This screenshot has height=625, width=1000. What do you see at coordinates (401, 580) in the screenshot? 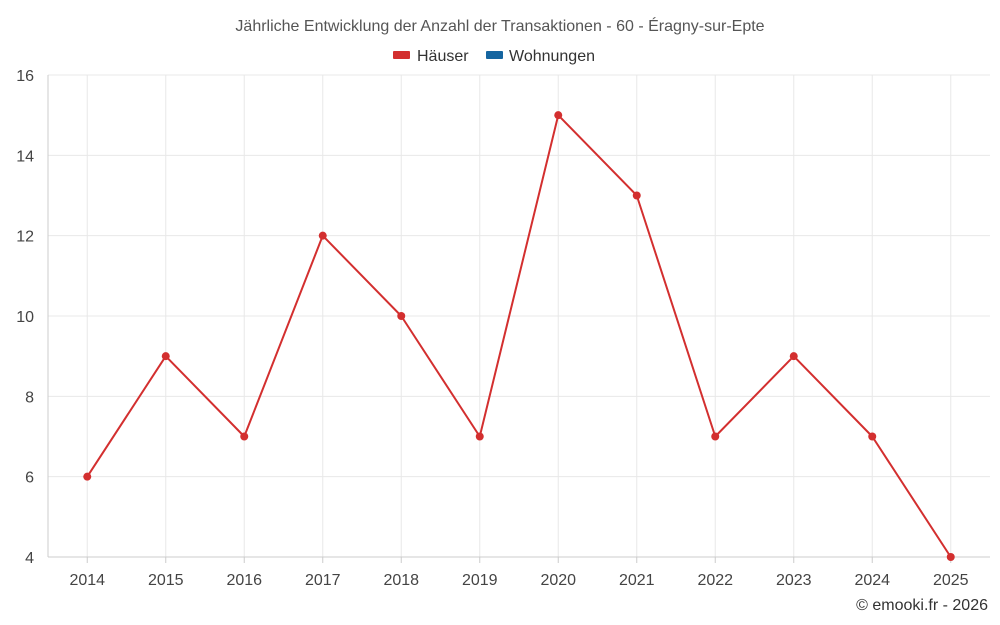
I see `x-tick-label: 2018` at bounding box center [401, 580].